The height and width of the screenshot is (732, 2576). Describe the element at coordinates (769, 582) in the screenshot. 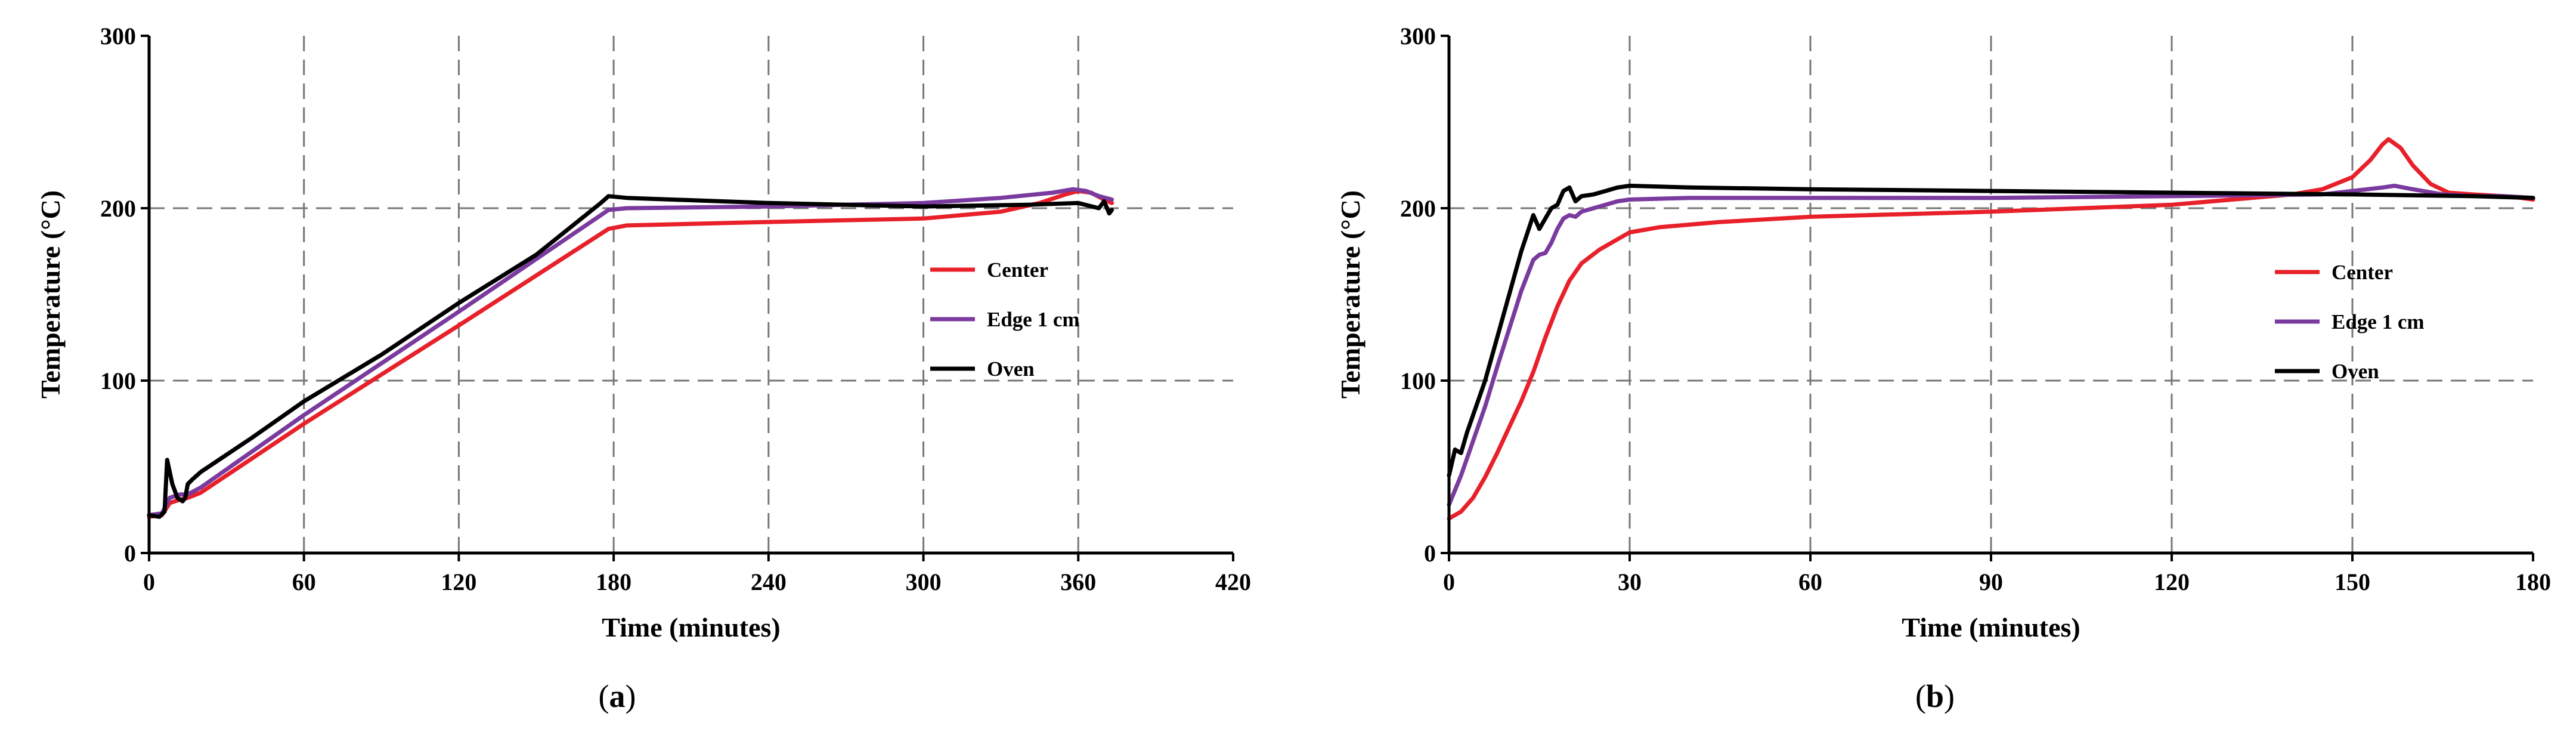

I see `x-tick-label: 240` at that location.